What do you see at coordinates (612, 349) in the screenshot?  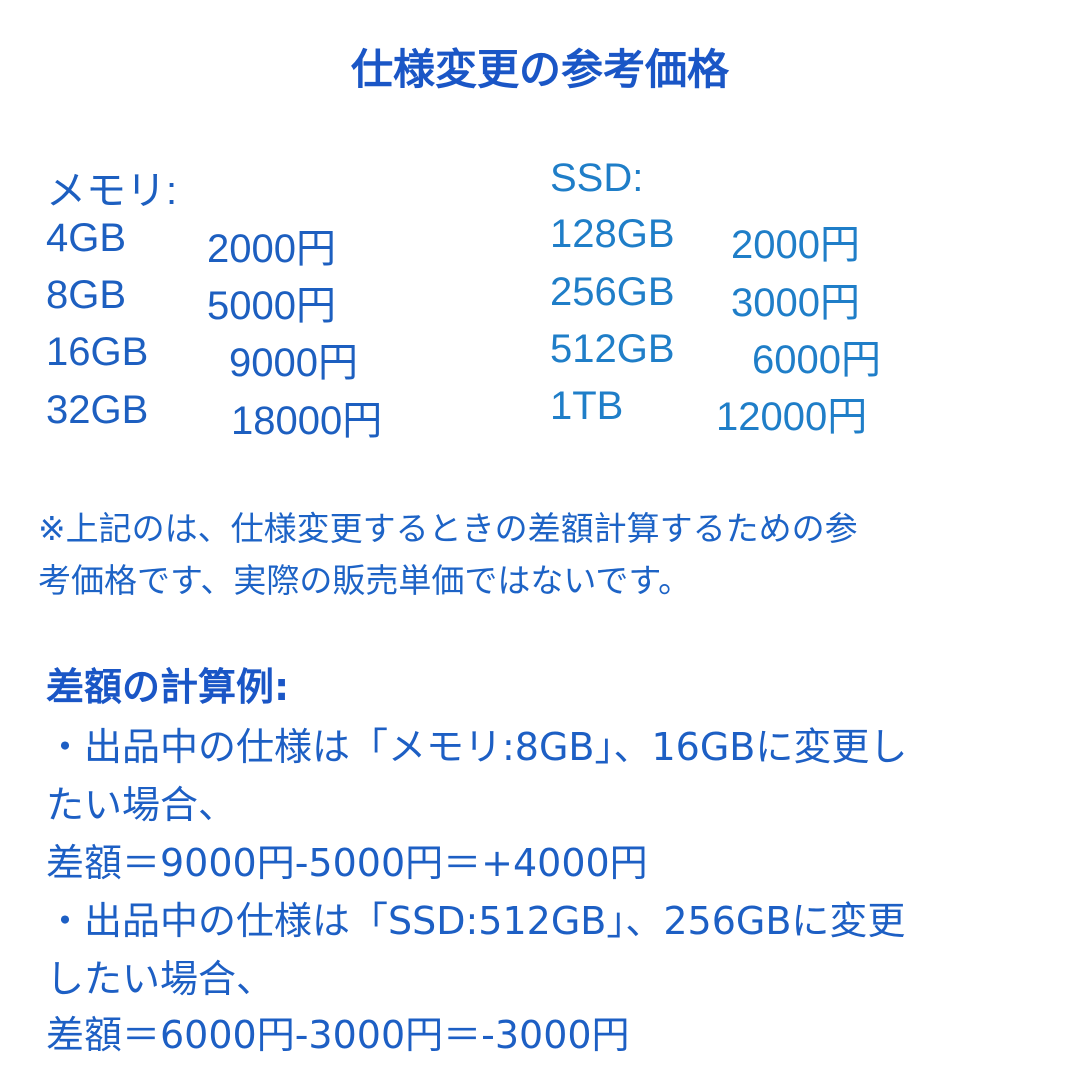 I see `ssd-size: 512GB` at bounding box center [612, 349].